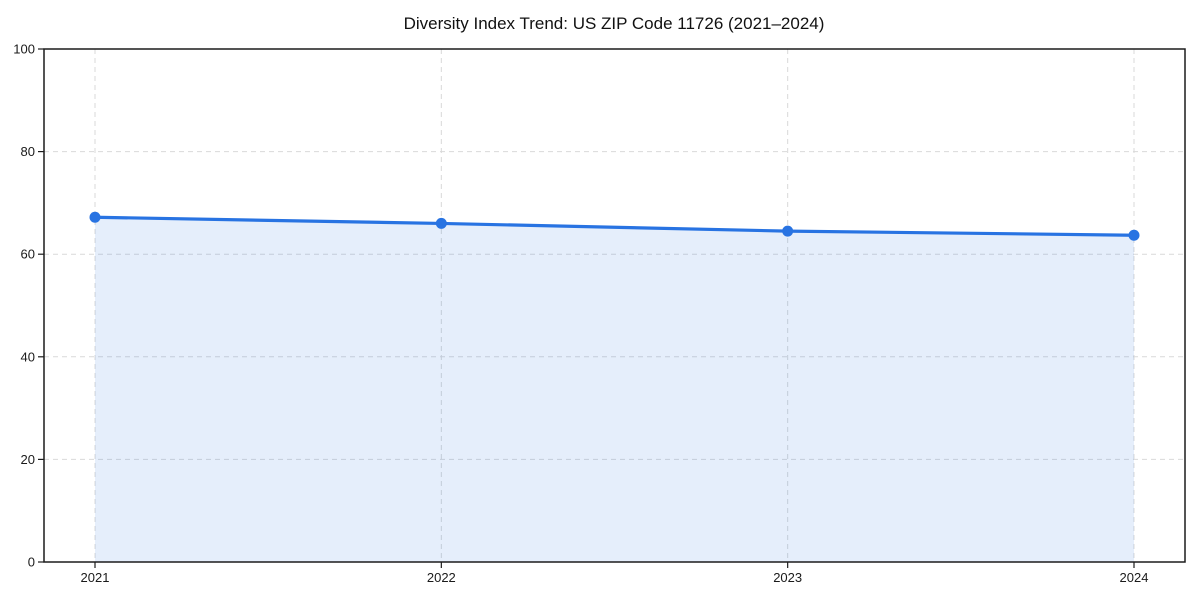 This screenshot has height=600, width=1200. What do you see at coordinates (95, 577) in the screenshot?
I see `x-tick-label: 2021` at bounding box center [95, 577].